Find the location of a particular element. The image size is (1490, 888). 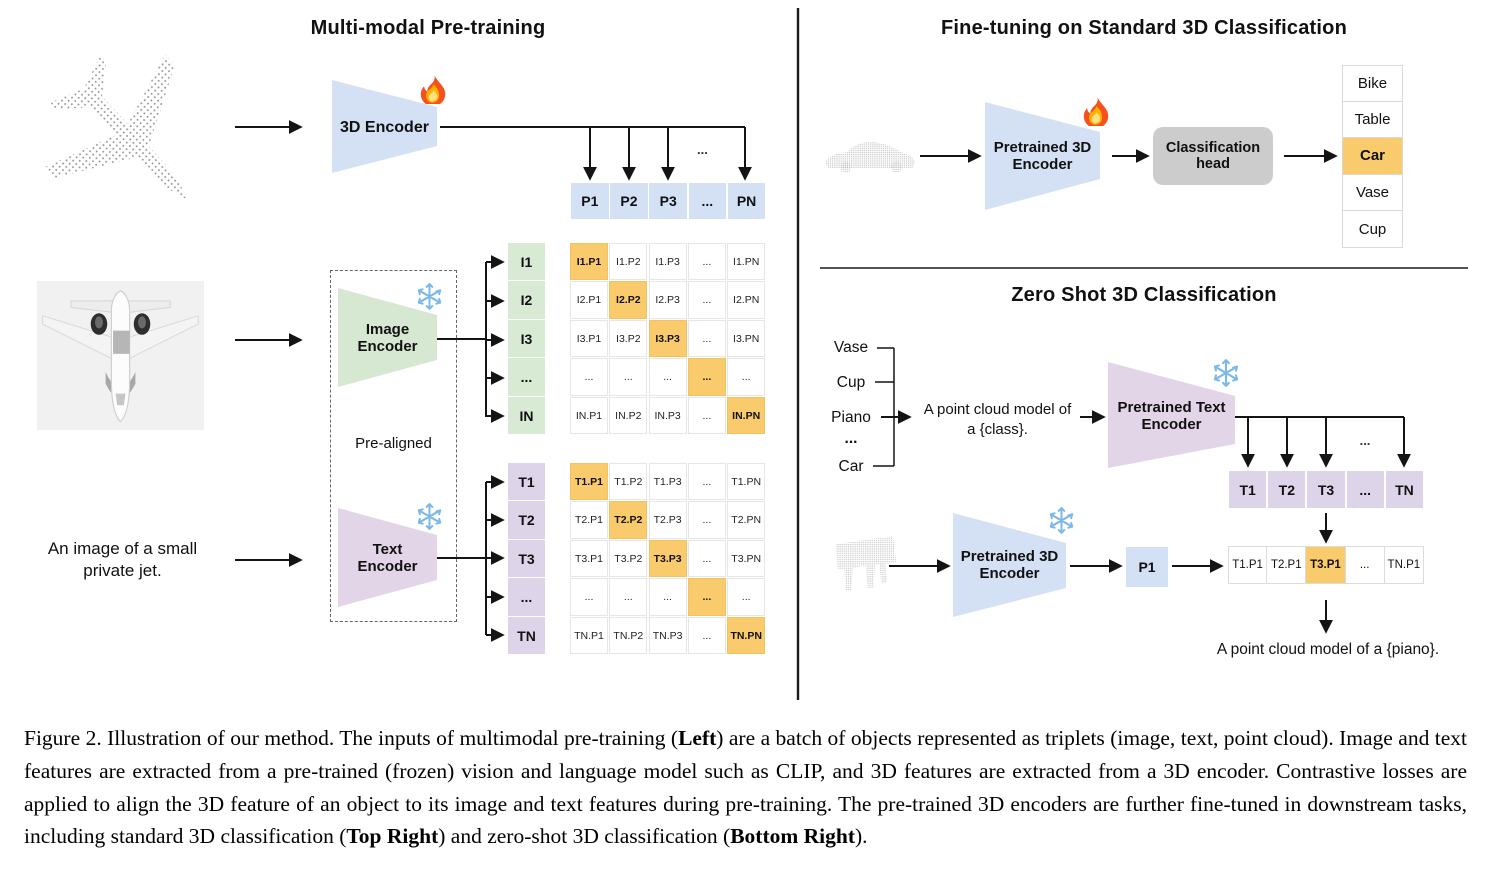

image-encoder-shape is located at coordinates (387, 337).